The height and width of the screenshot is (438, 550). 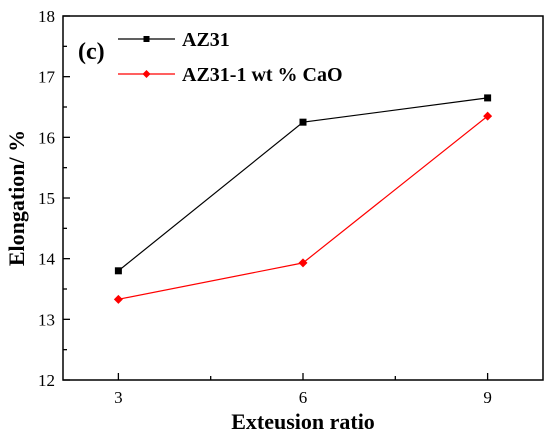 What do you see at coordinates (146, 74) in the screenshot?
I see `legend-marker-az31-cao` at bounding box center [146, 74].